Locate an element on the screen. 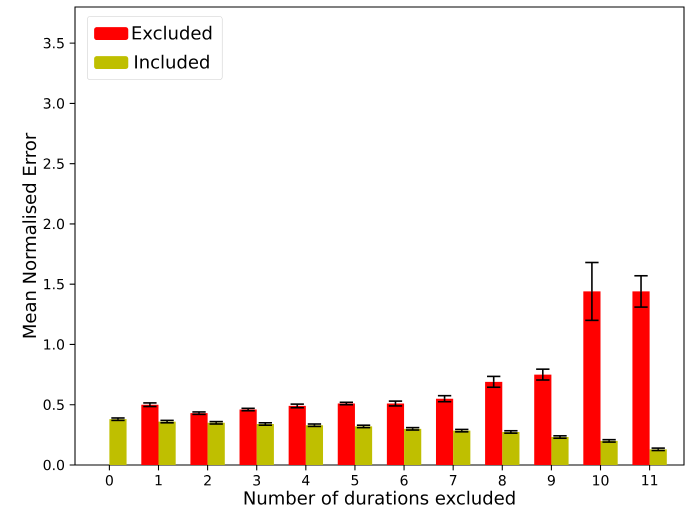  legend-label: Included is located at coordinates (172, 61).